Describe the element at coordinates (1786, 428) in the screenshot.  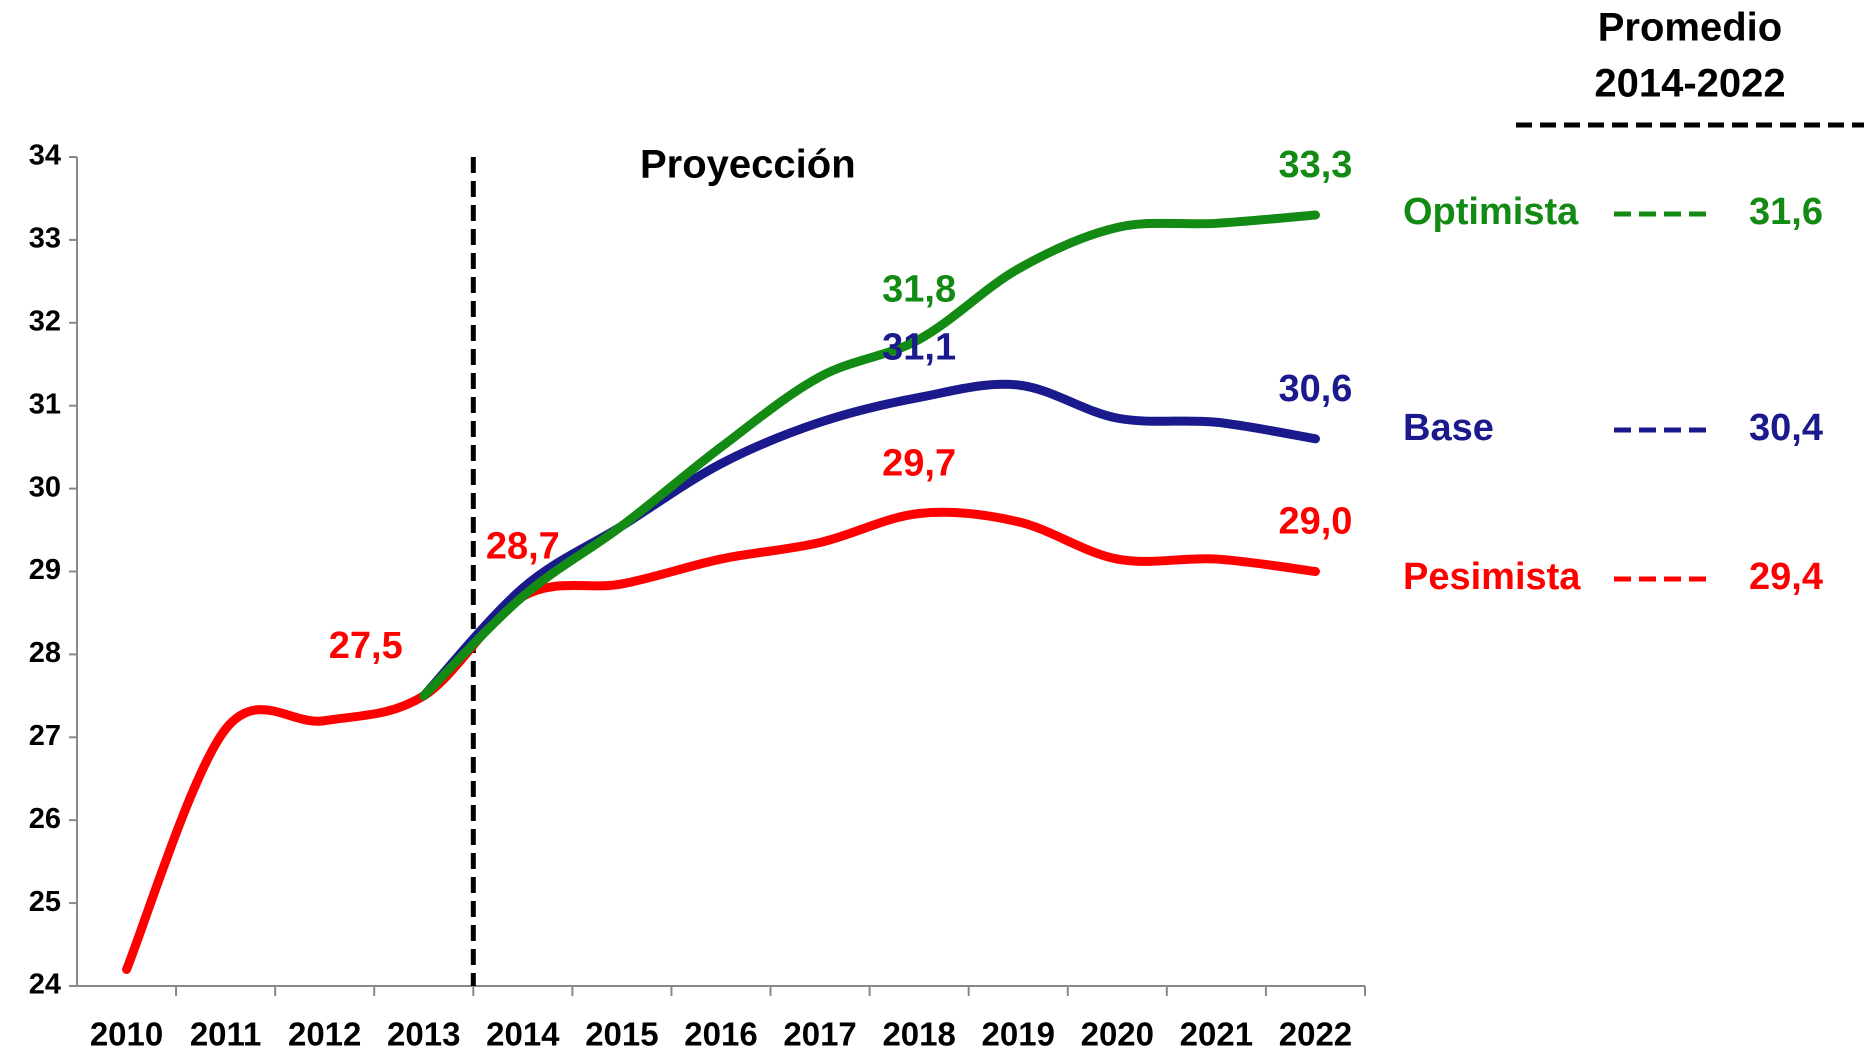
I see `legend-average: 30,4` at that location.